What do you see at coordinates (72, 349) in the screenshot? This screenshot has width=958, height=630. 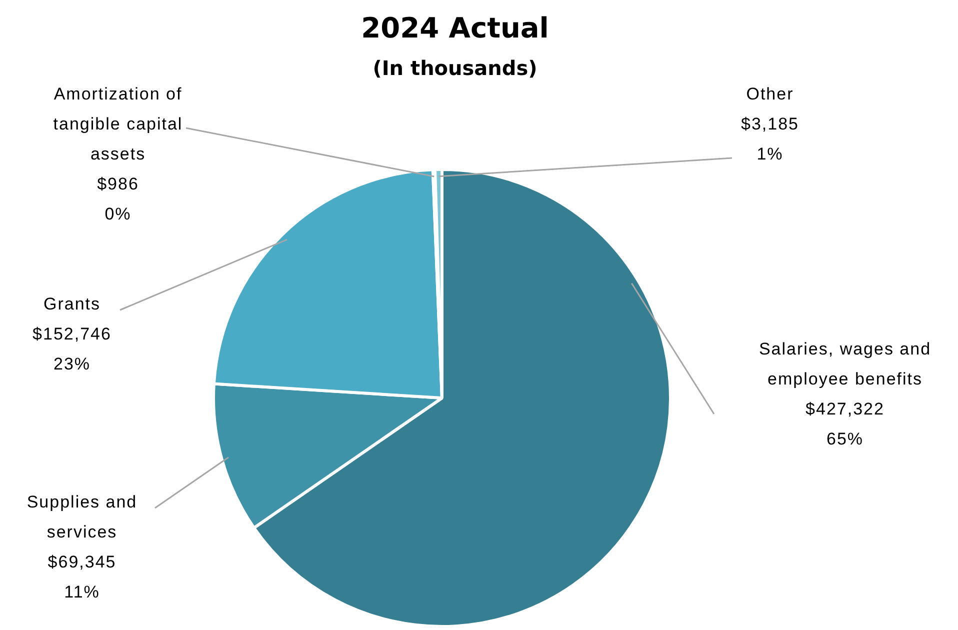 I see `data-label: $152,746 23%` at bounding box center [72, 349].